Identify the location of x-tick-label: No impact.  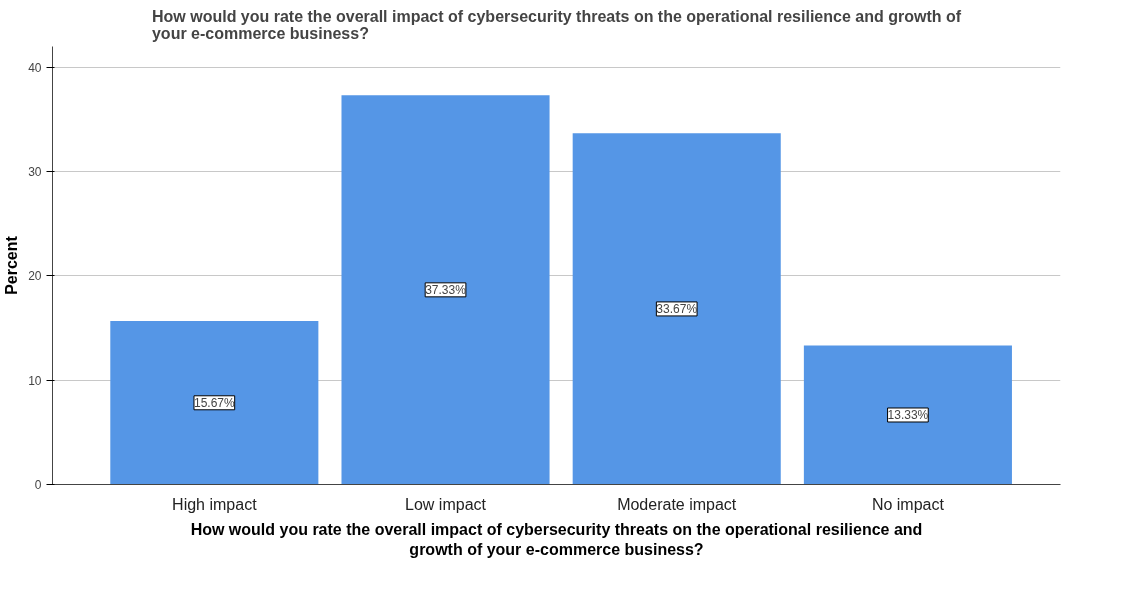
(908, 504).